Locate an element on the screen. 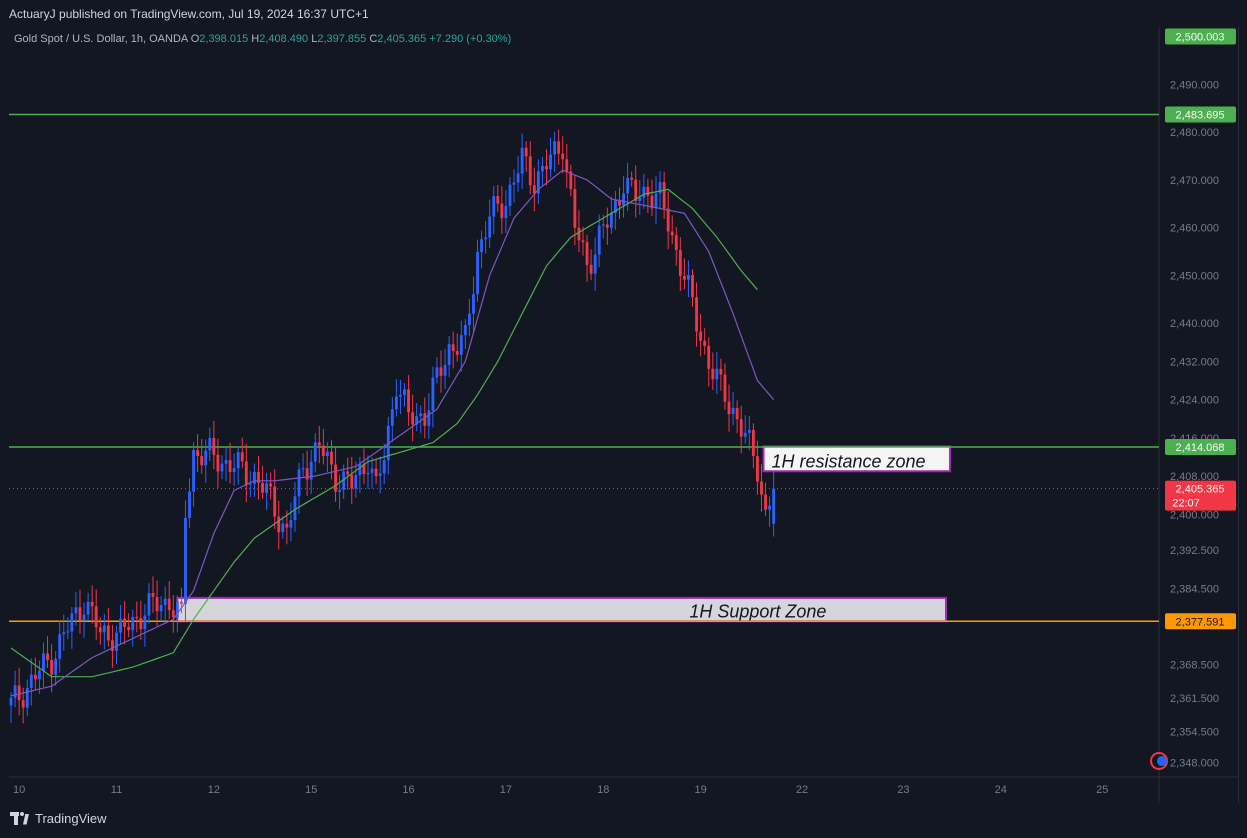  y-tick-label: 2,450.000 is located at coordinates (1194, 276).